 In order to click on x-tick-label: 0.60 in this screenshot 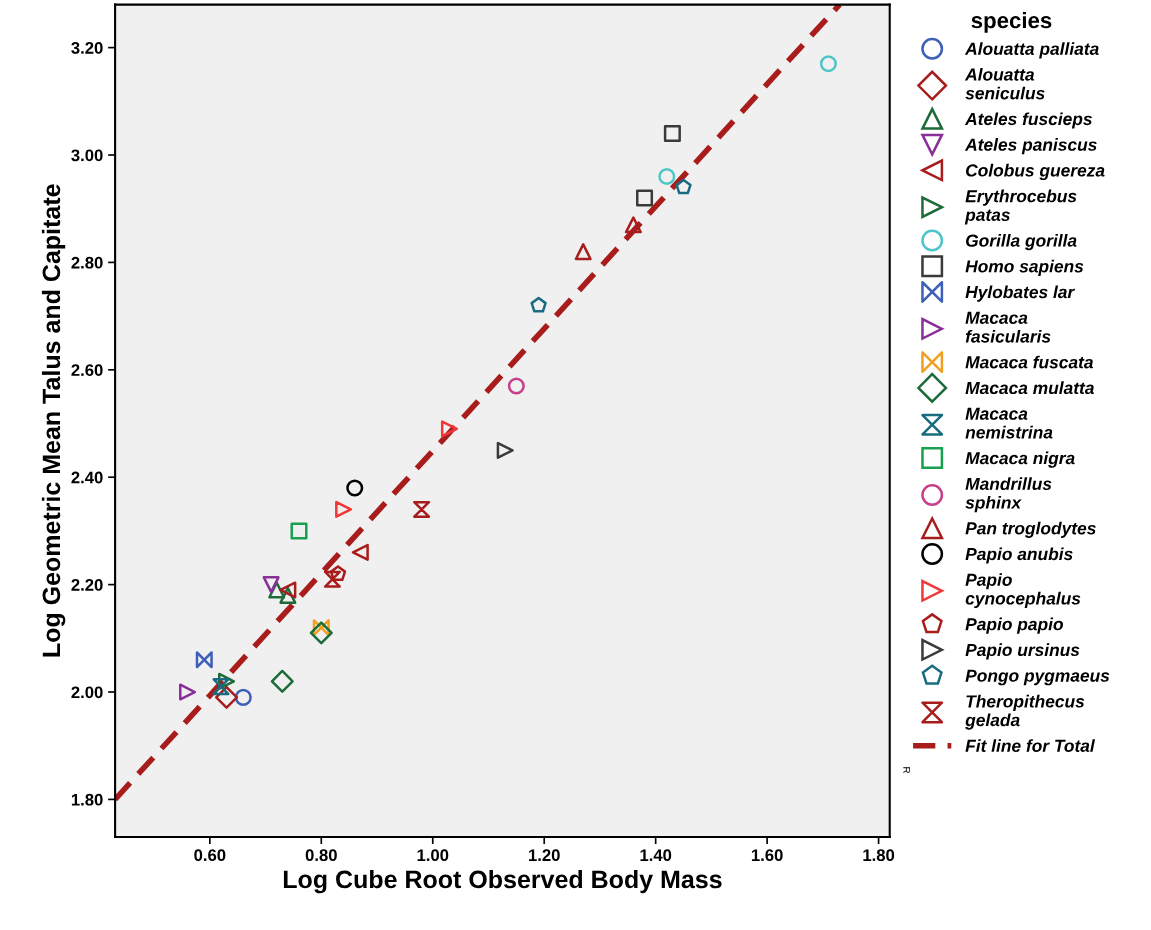, I will do `click(210, 855)`.